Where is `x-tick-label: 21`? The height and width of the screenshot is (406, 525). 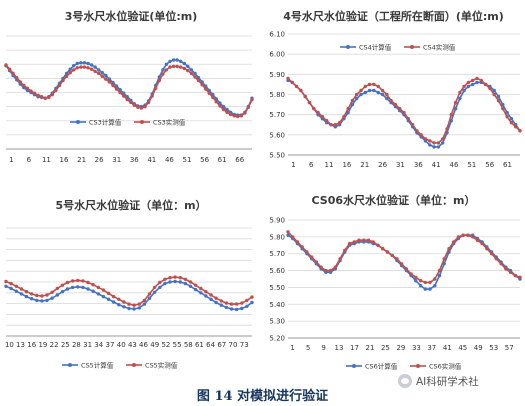 x-tick-label: 21 is located at coordinates (370, 348).